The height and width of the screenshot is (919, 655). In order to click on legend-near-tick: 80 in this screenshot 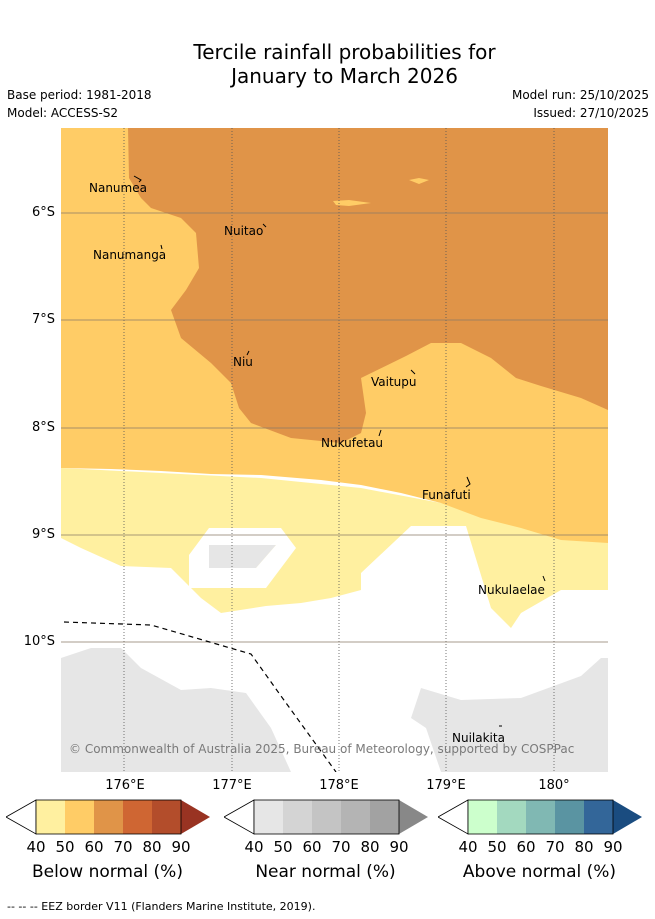, I will do `click(370, 847)`.